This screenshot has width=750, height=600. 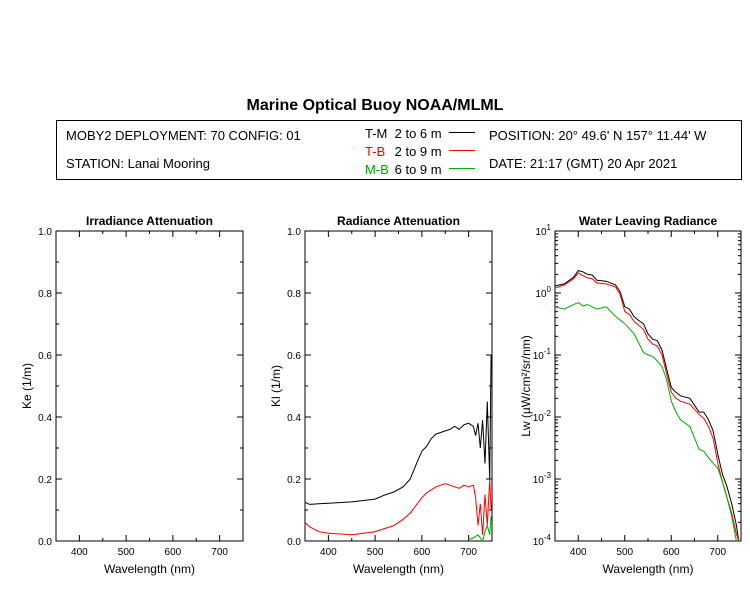 What do you see at coordinates (149, 221) in the screenshot?
I see `chart-title: Irradiance Attenuation` at bounding box center [149, 221].